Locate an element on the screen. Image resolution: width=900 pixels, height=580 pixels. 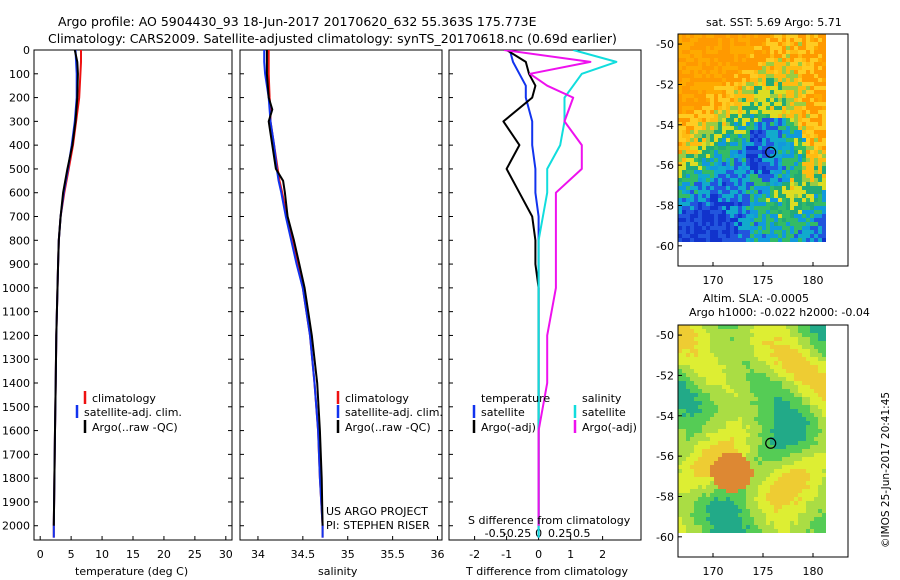
x-tick-label: 25 is located at coordinates (195, 554).